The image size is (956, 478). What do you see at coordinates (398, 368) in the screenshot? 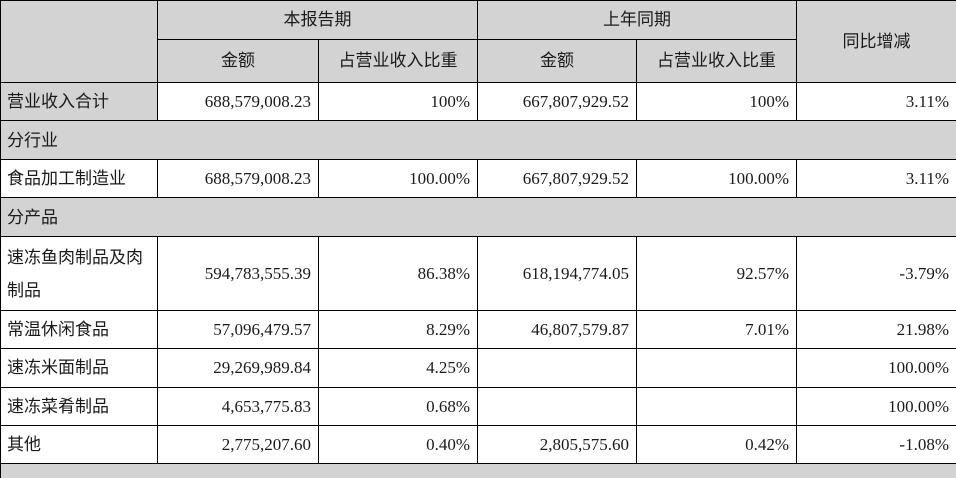
I see `current-proportion: 4.25%` at bounding box center [398, 368].